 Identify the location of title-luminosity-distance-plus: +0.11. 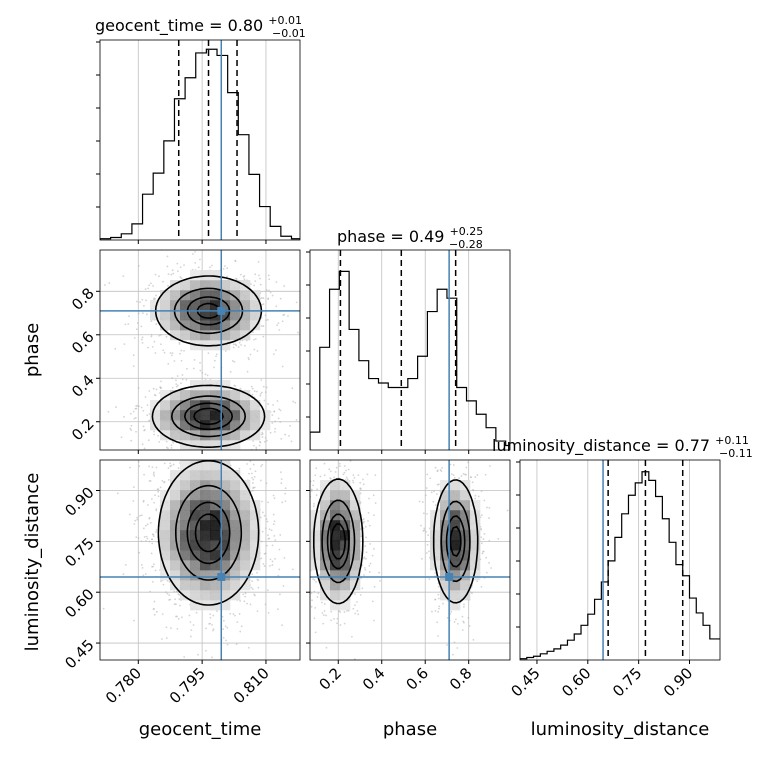
(732, 440).